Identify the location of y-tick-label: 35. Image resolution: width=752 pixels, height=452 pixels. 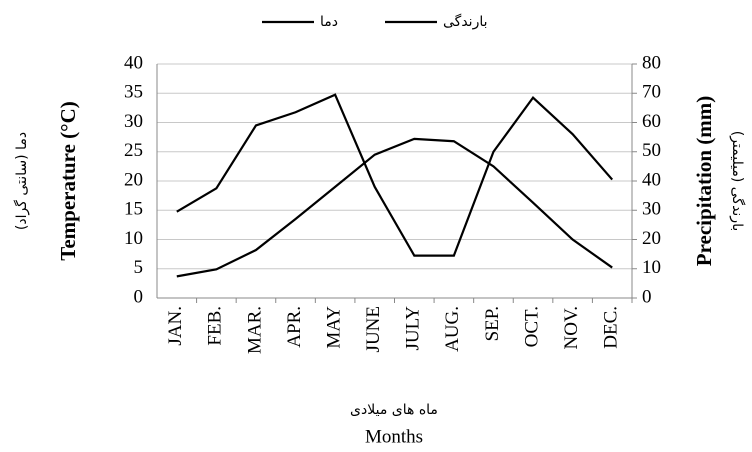
(133, 92).